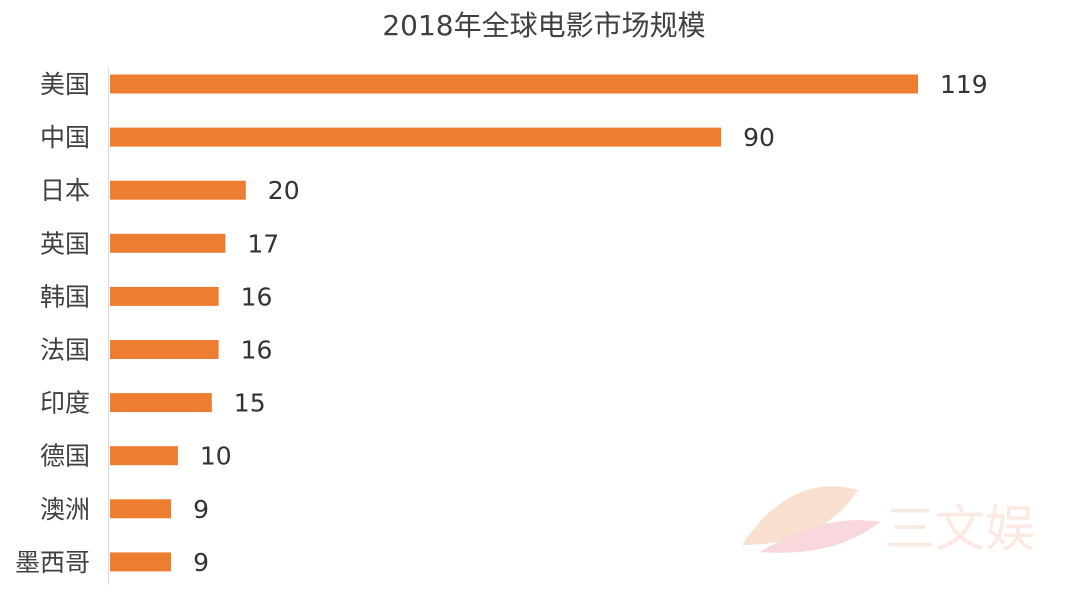 The image size is (1080, 592). What do you see at coordinates (65, 456) in the screenshot?
I see `category-label: 德国` at bounding box center [65, 456].